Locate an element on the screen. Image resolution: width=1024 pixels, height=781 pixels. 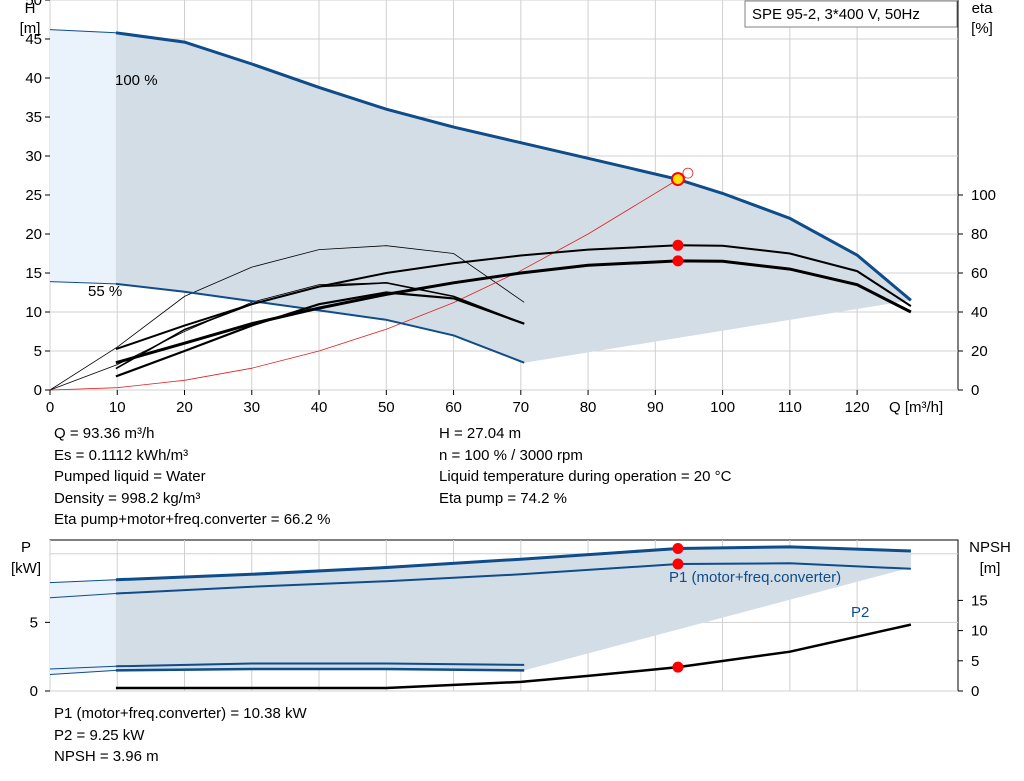
npsh-tick-label: 0 is located at coordinates (975, 691).